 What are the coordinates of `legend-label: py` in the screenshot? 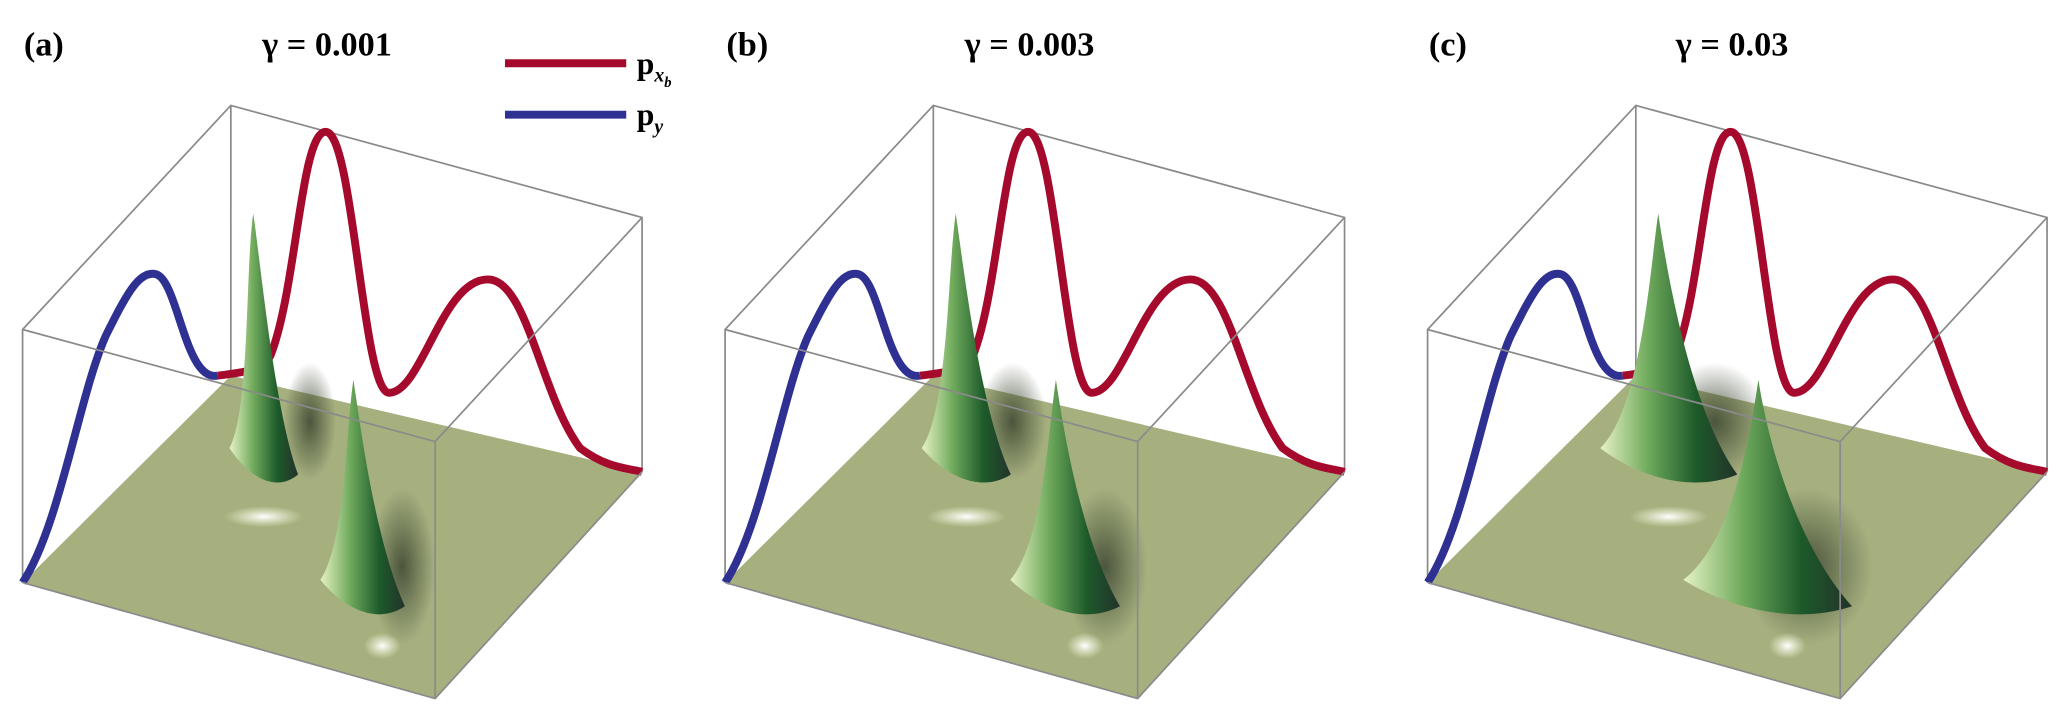 It's located at (650, 117).